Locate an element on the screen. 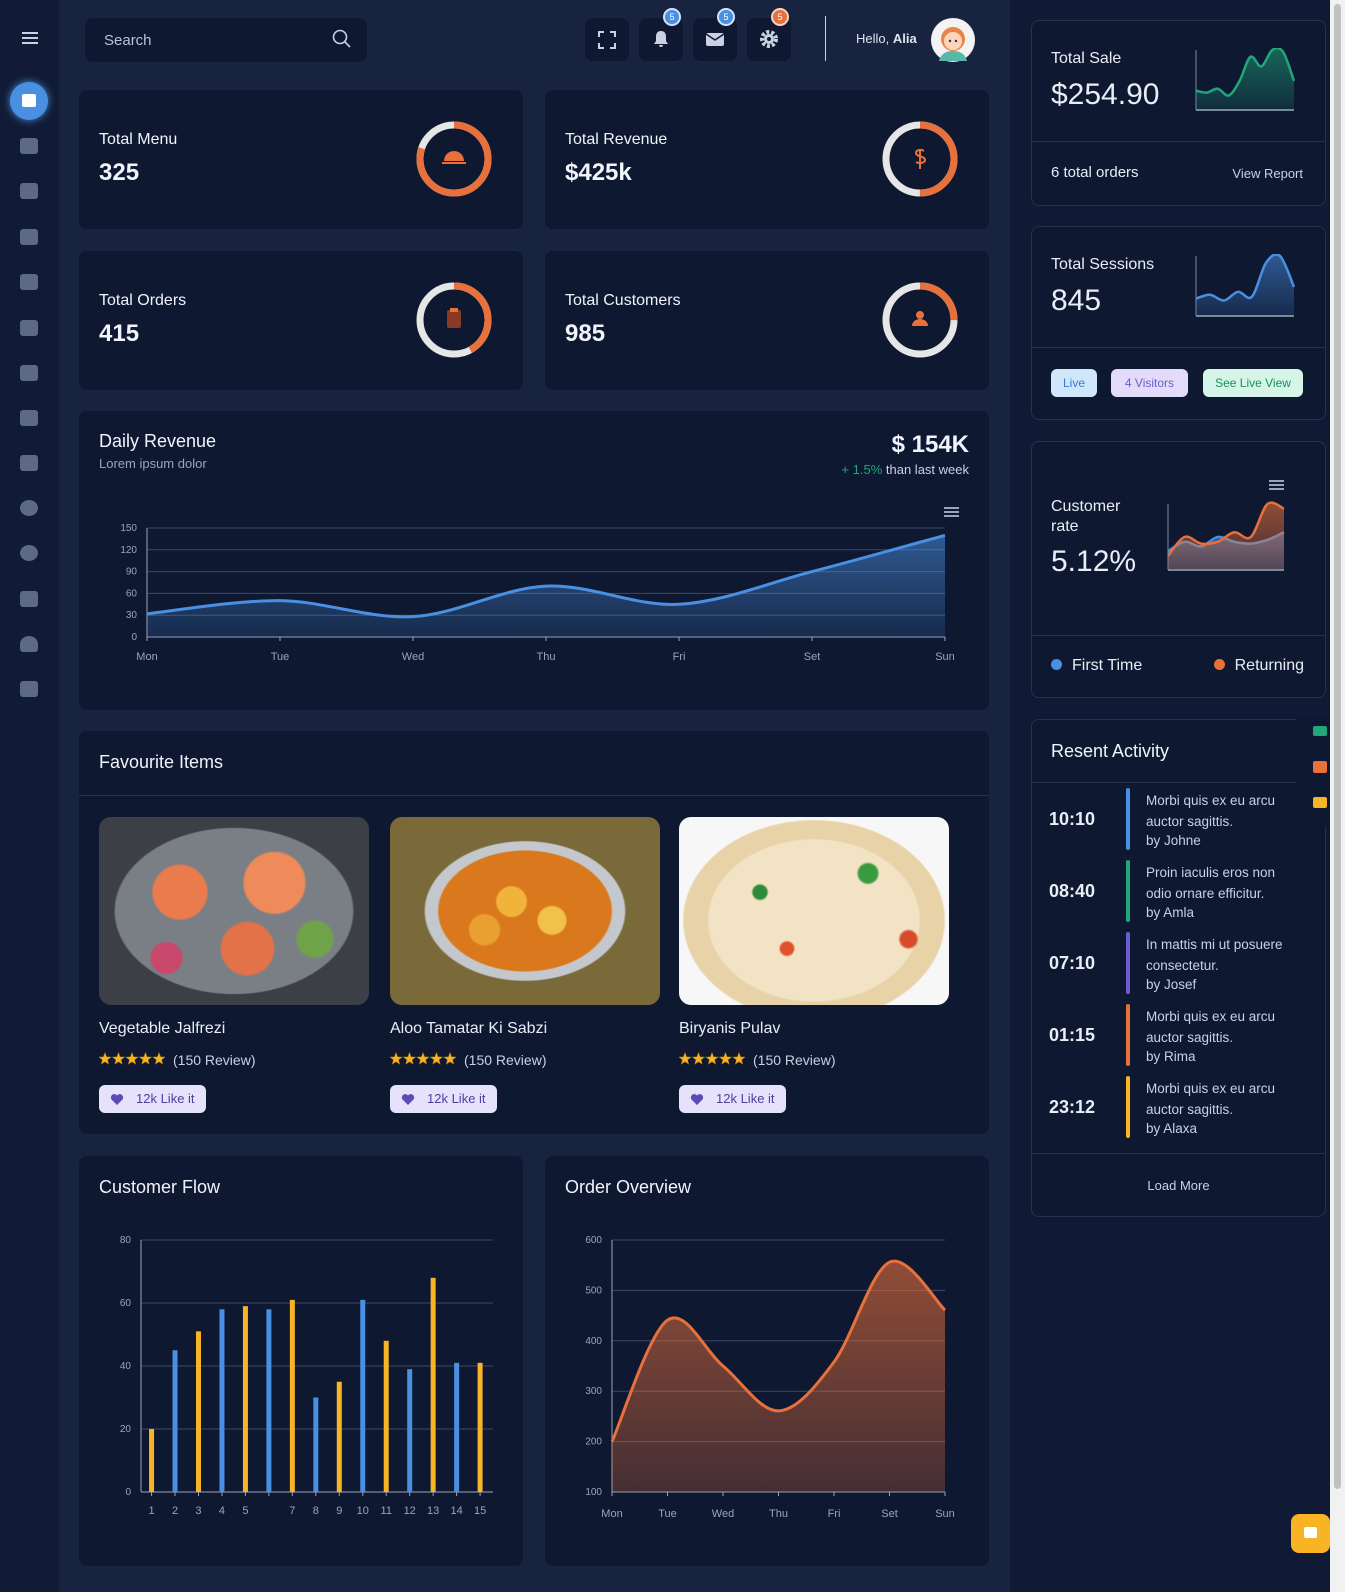  x-tick-label: Tue is located at coordinates (667, 1514).